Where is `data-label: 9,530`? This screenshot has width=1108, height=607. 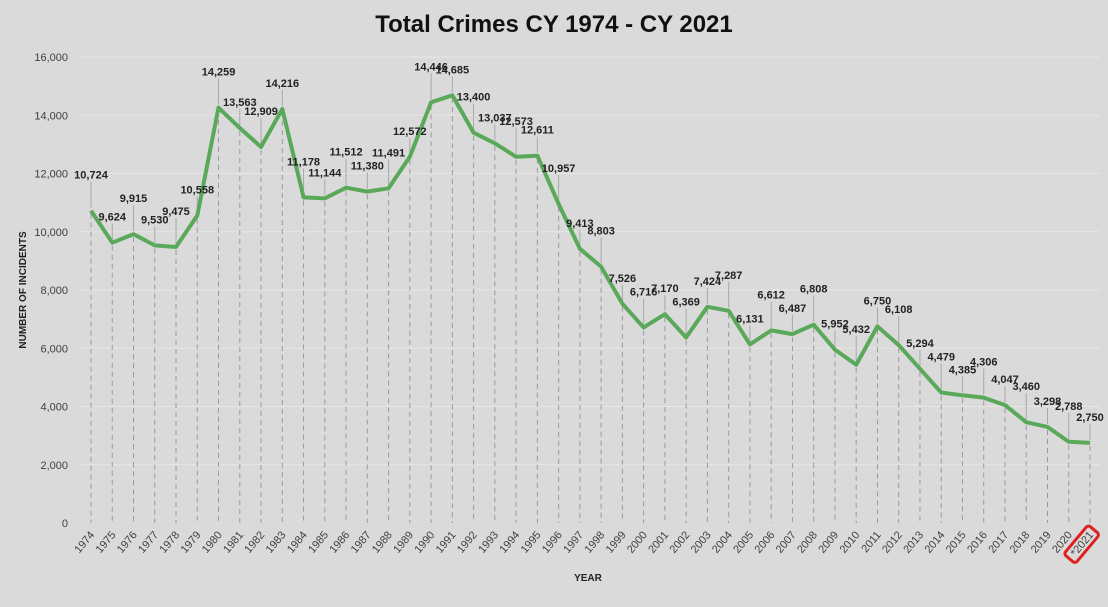 data-label: 9,530 is located at coordinates (155, 220).